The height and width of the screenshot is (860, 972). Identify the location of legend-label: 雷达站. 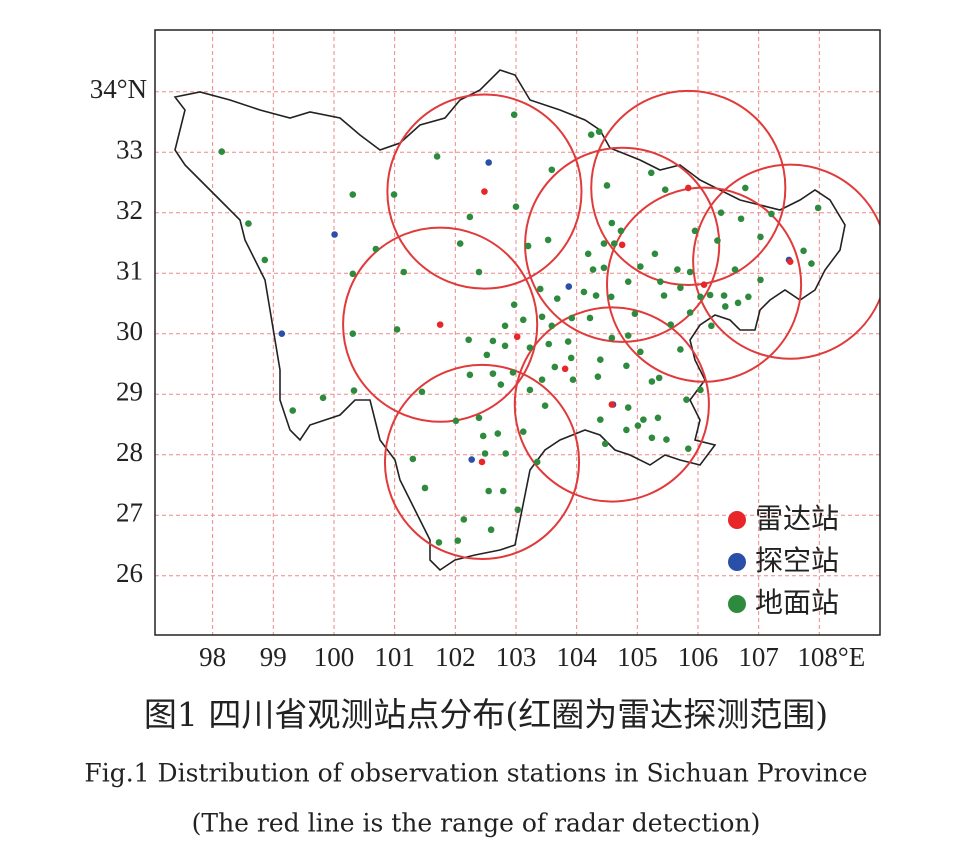
(797, 518).